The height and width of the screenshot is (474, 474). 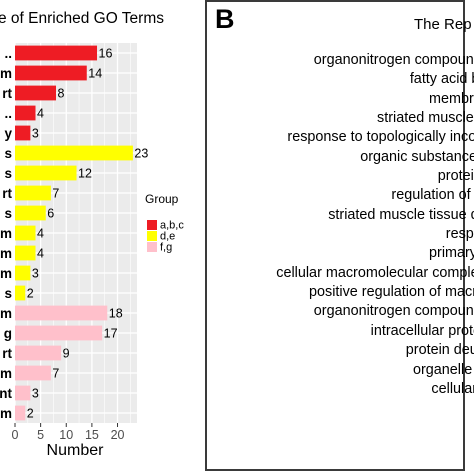 What do you see at coordinates (66, 435) in the screenshot?
I see `x-tick-label: 10` at bounding box center [66, 435].